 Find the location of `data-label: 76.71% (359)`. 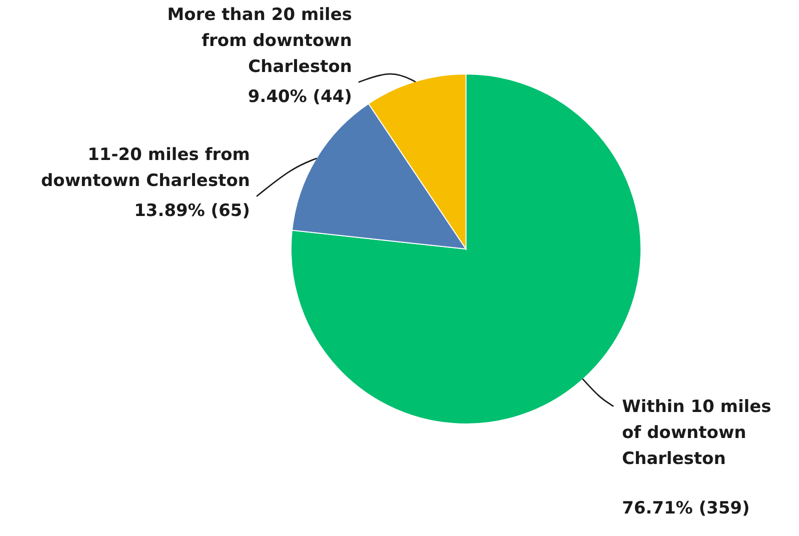

data-label: 76.71% (359) is located at coordinates (686, 508).